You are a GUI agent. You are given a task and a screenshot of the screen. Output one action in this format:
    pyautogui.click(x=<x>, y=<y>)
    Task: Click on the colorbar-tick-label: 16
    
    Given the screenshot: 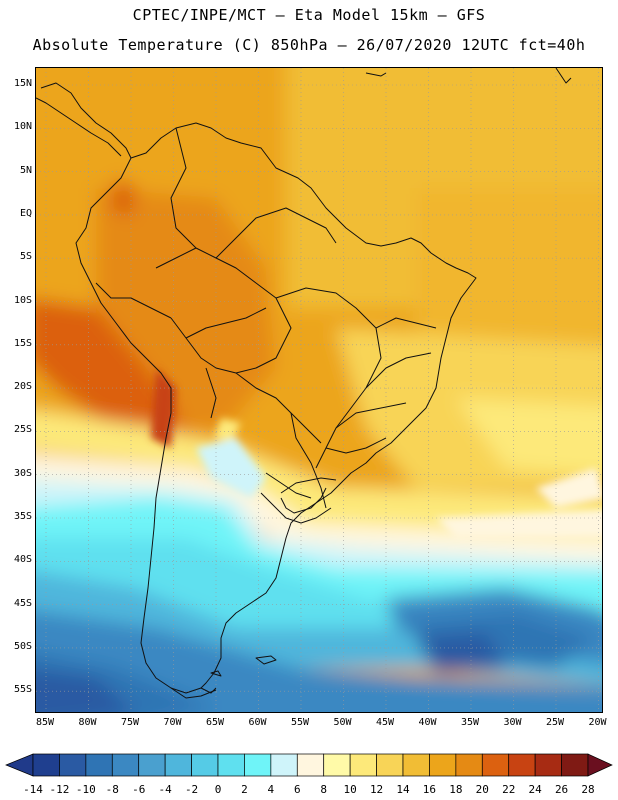 What is the action you would take?
    pyautogui.click(x=429, y=789)
    